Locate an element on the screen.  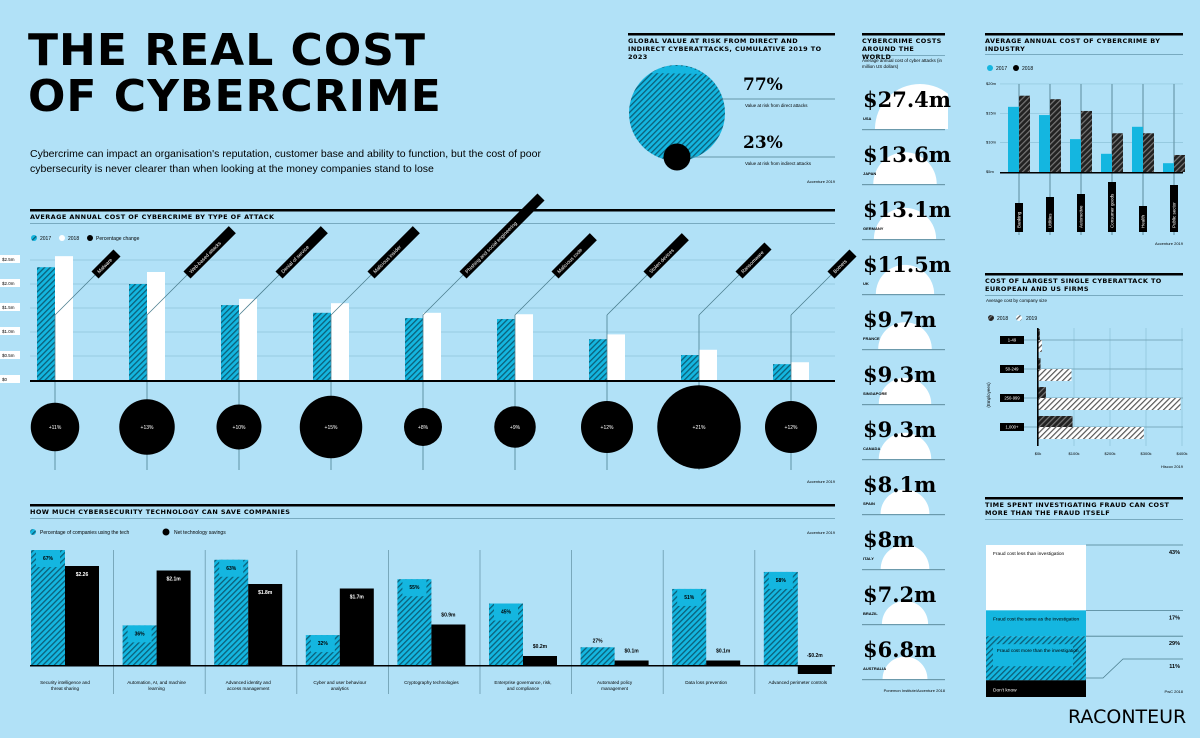
savings-label: $1.7m is located at coordinates (357, 598).